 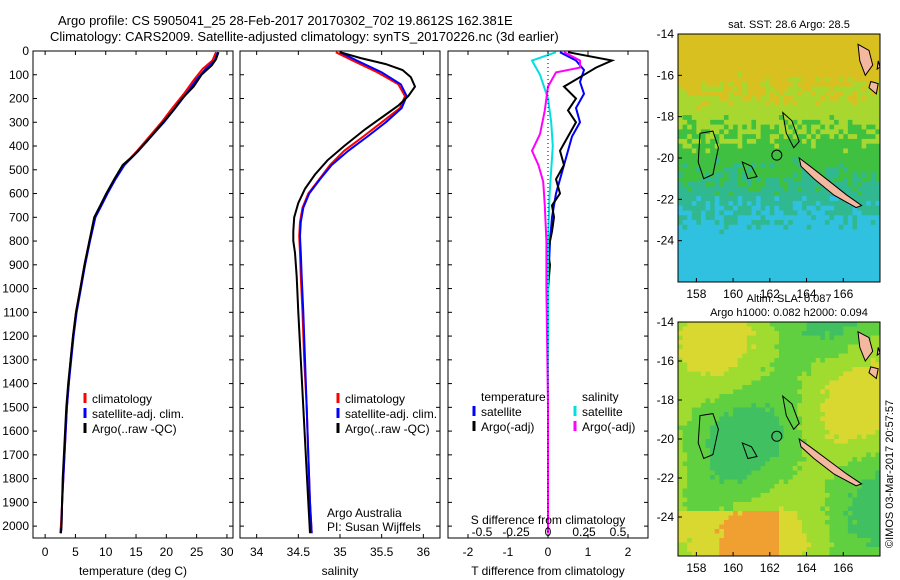 What do you see at coordinates (257, 552) in the screenshot?
I see `salinity-xtick-label: 34` at bounding box center [257, 552].